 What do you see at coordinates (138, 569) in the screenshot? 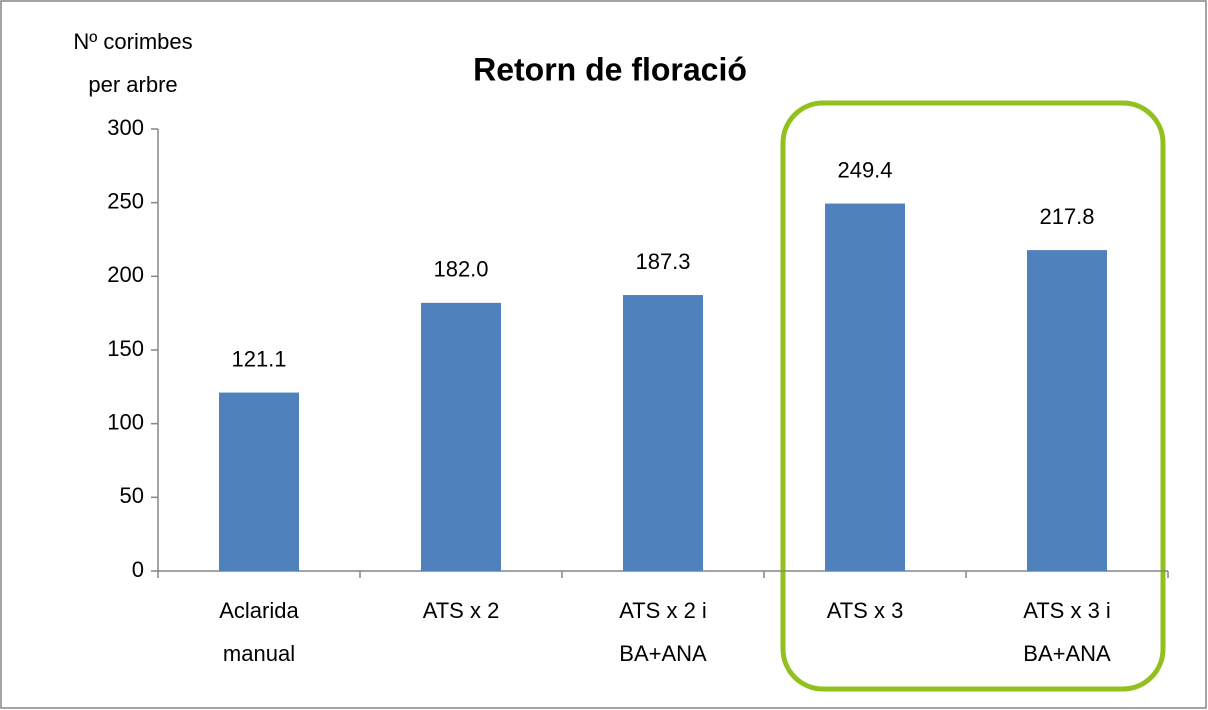
I see `y-tick-label: 0` at bounding box center [138, 569].